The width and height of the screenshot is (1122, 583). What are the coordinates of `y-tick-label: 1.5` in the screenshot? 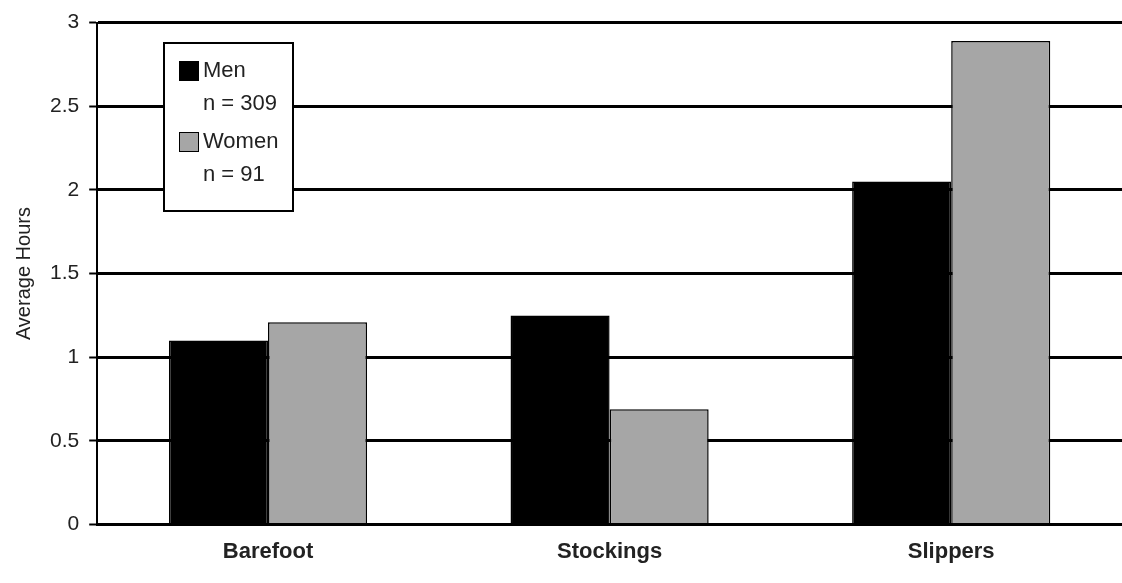 It's located at (64, 272).